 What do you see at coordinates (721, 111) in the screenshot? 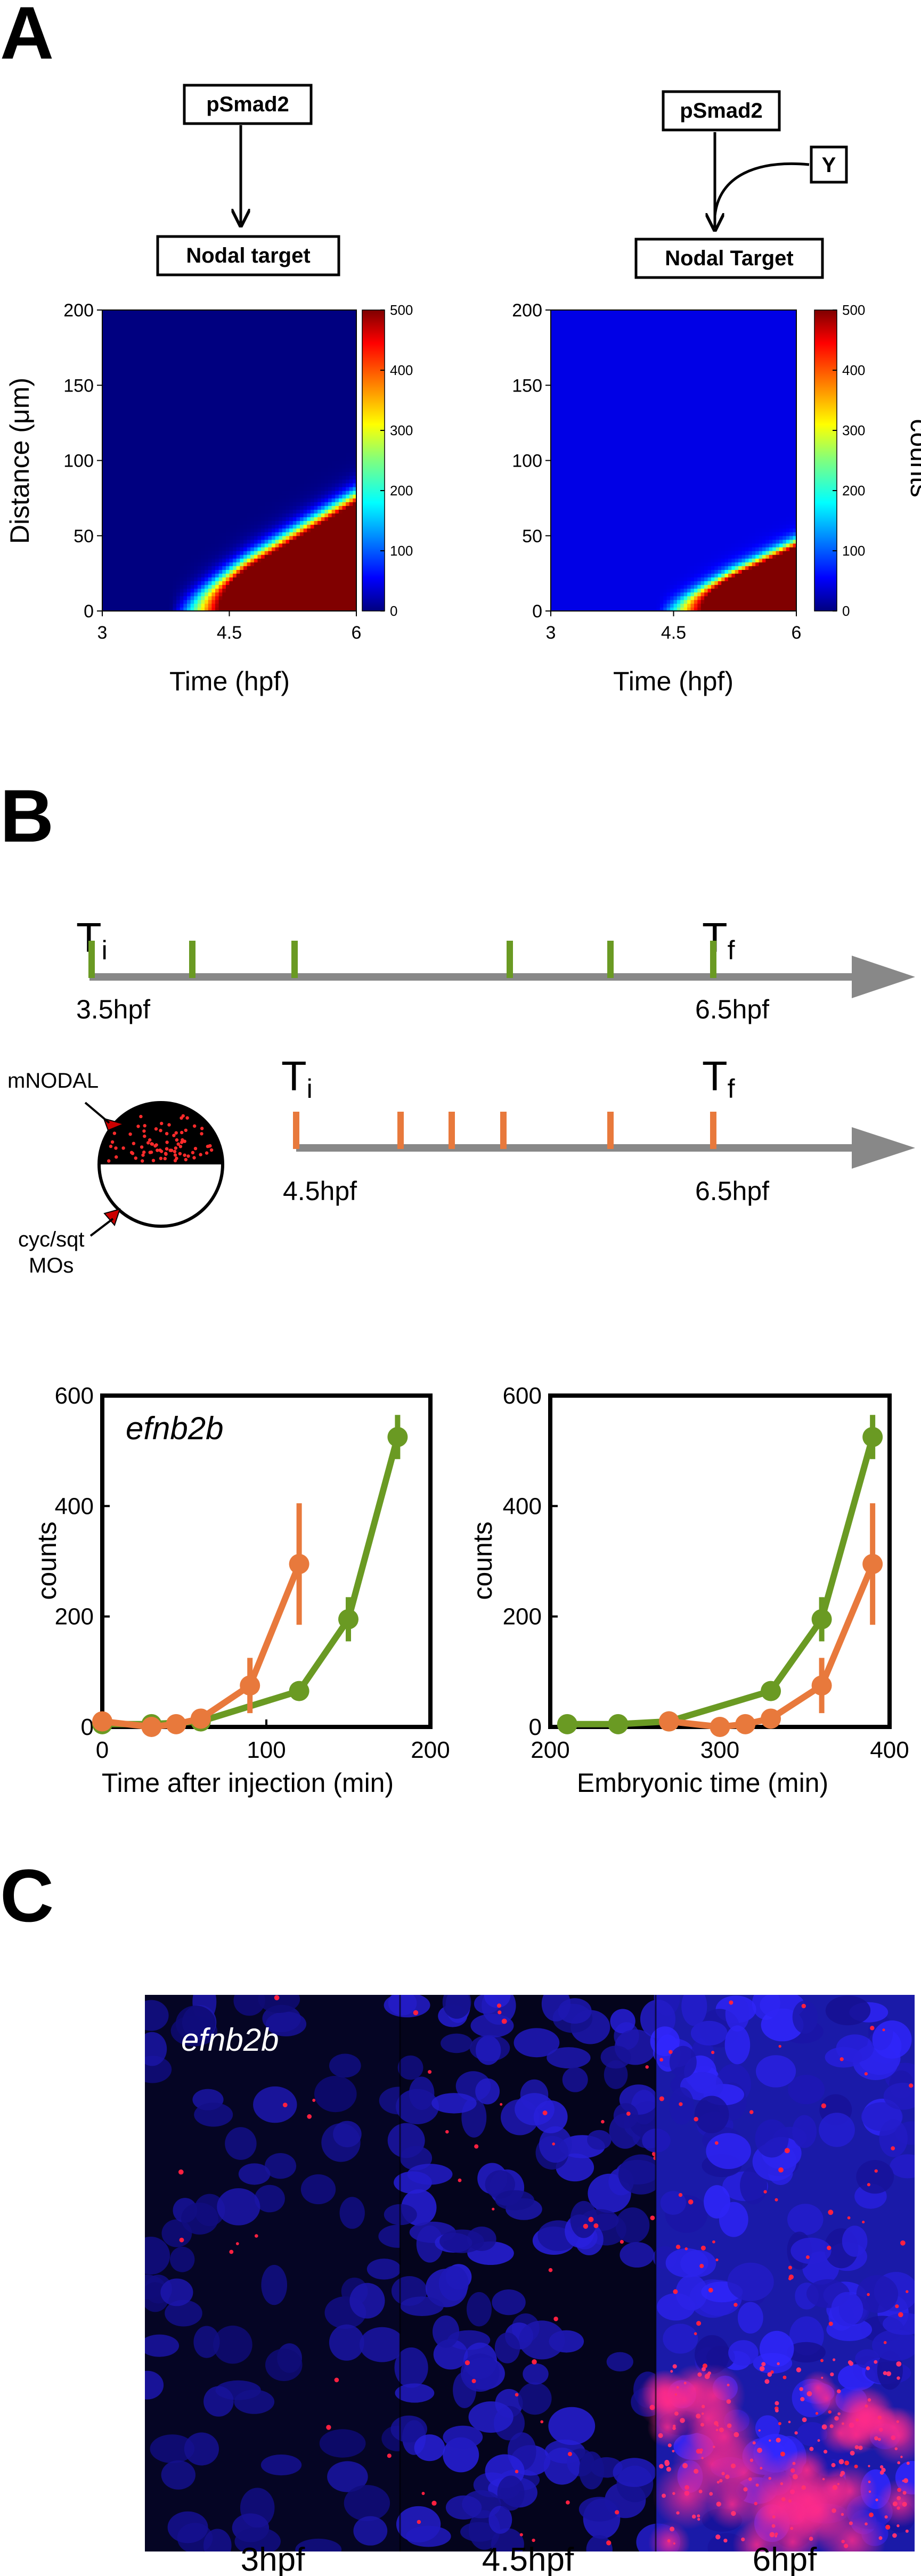
I see `diagram-right-top-box` at bounding box center [721, 111].